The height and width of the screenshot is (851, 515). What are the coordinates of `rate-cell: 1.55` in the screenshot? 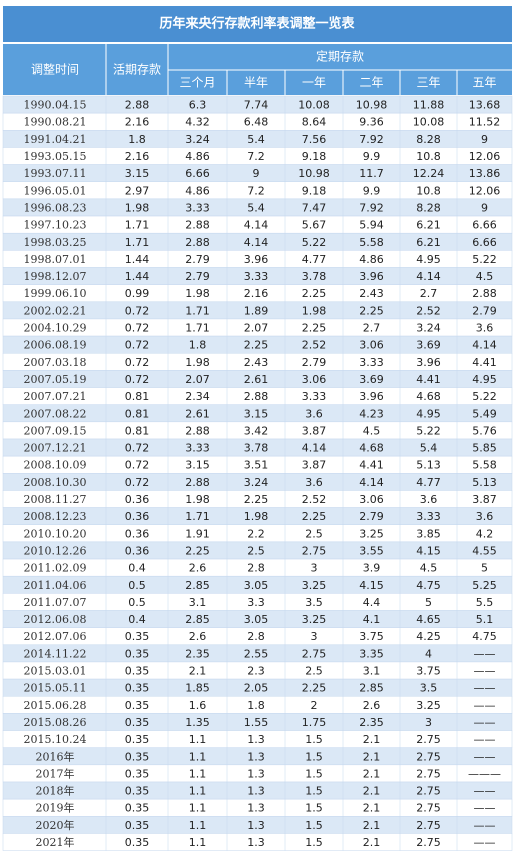 It's located at (256, 722).